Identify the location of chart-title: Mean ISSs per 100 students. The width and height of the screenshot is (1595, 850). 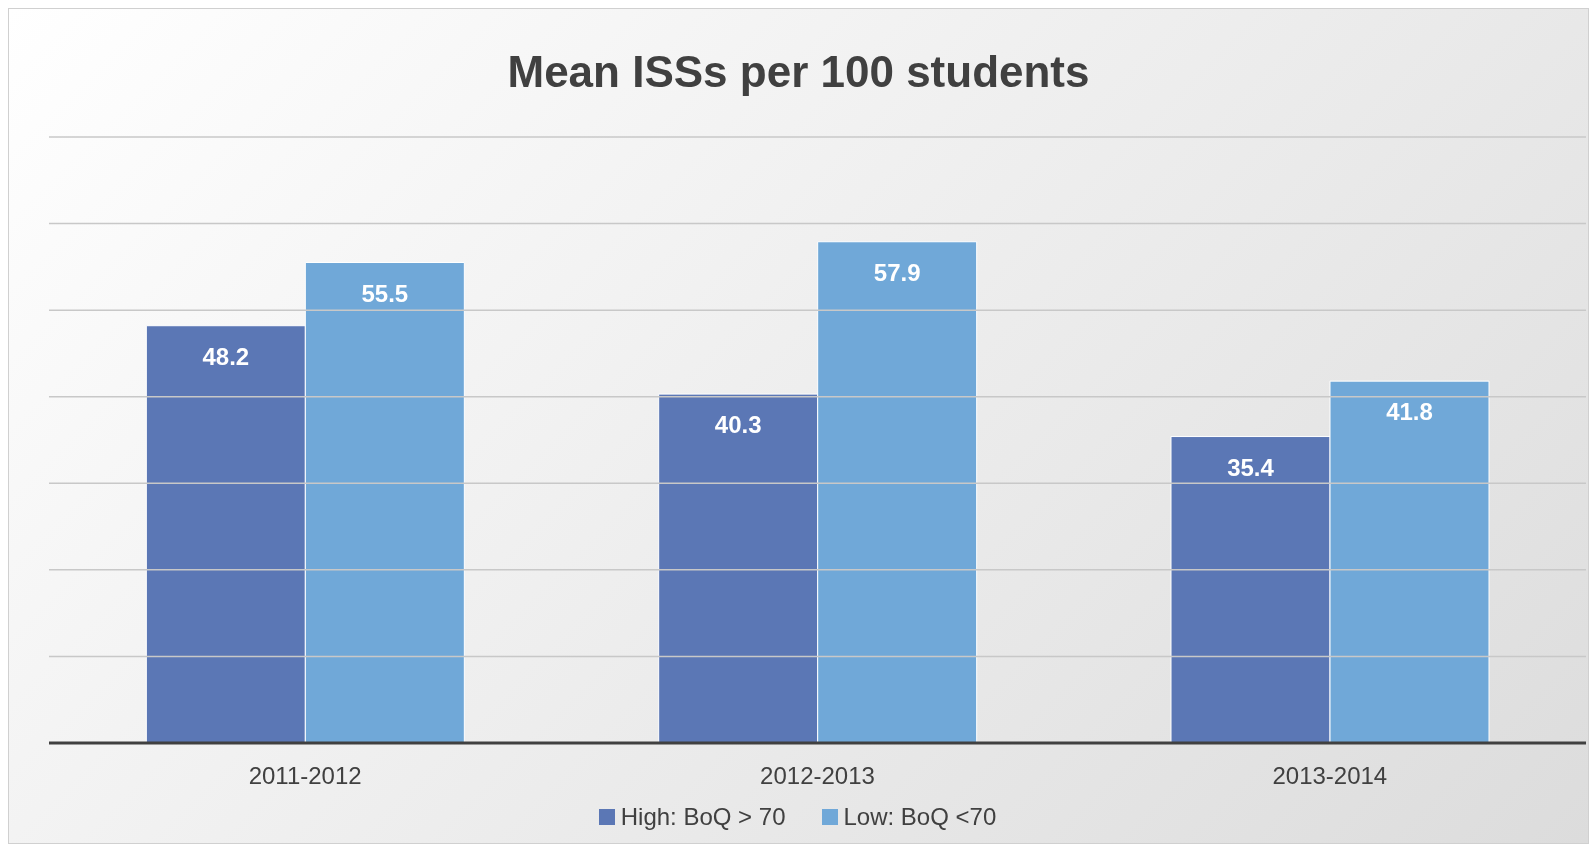
(798, 72).